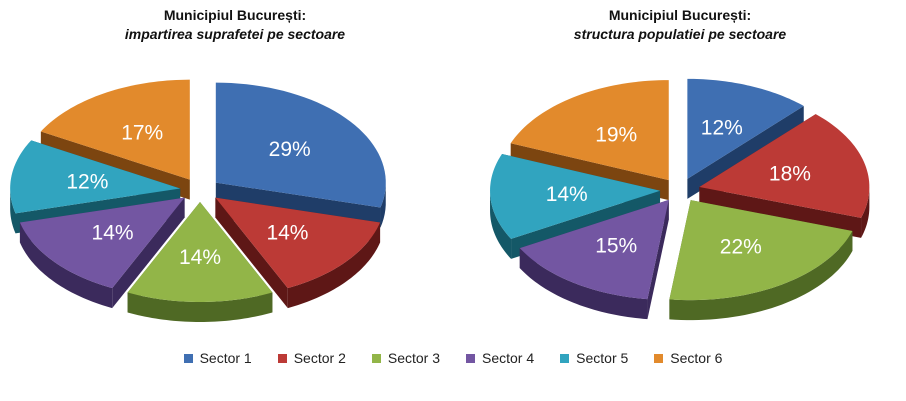 This screenshot has width=906, height=401. Describe the element at coordinates (508, 358) in the screenshot. I see `legend-label: Sector 4` at that location.